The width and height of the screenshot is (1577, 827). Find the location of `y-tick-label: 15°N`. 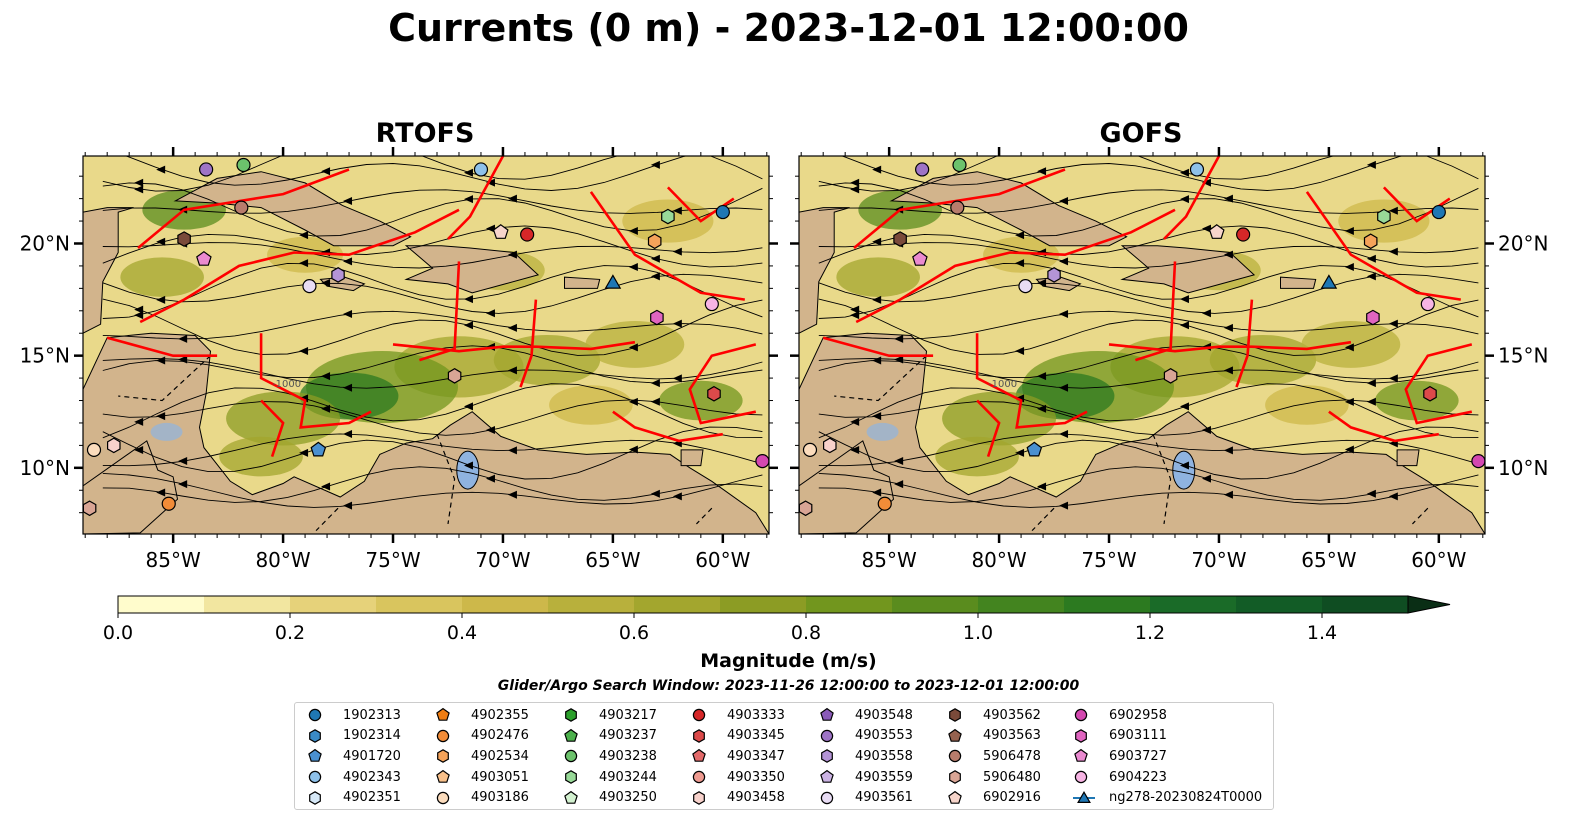

y-tick-label: 15°N is located at coordinates (45, 356).